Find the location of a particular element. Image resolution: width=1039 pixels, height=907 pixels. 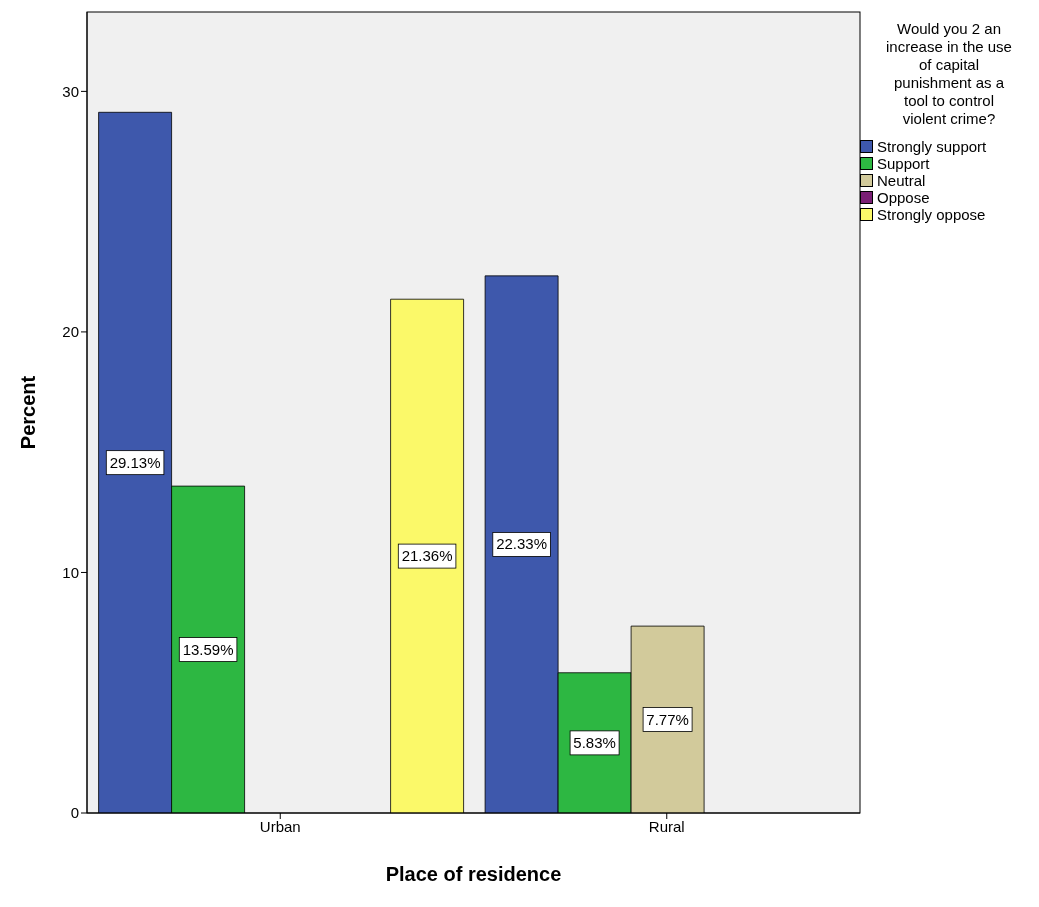

data-label: 7.77% is located at coordinates (667, 719).